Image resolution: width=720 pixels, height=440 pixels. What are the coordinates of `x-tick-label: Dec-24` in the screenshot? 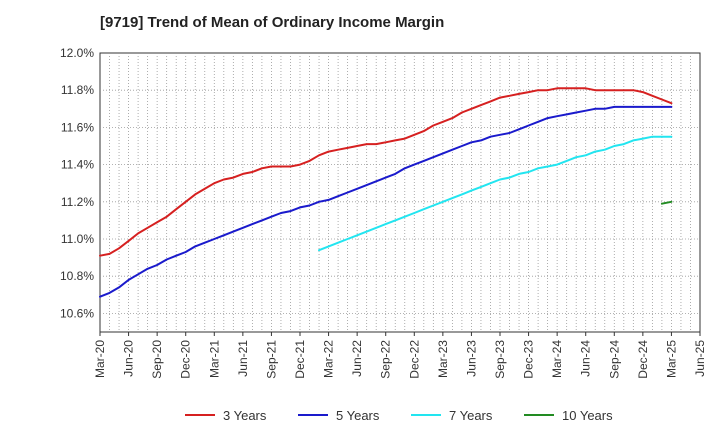 It's located at (643, 359).